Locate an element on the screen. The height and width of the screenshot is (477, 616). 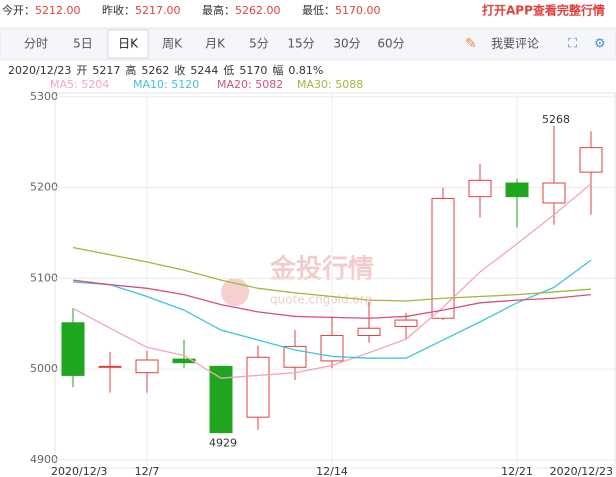
info-item: 幅 is located at coordinates (277, 70).